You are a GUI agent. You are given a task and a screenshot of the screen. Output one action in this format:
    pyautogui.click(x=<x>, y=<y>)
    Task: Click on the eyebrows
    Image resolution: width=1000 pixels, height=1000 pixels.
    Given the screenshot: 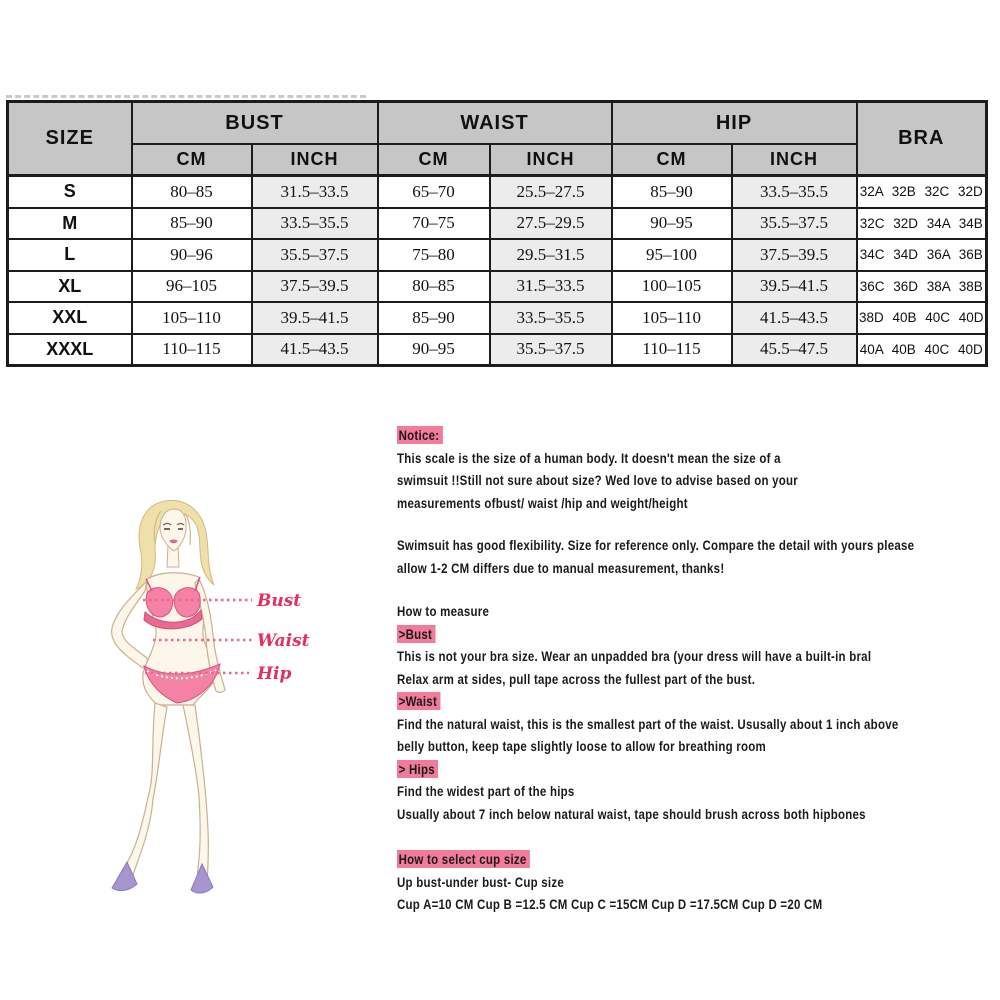 What is the action you would take?
    pyautogui.click(x=173, y=524)
    